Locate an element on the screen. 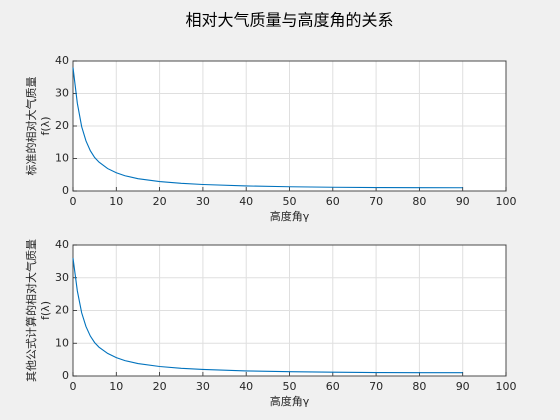  y-axis-label: 标准的相对大气质量 is located at coordinates (31, 126).